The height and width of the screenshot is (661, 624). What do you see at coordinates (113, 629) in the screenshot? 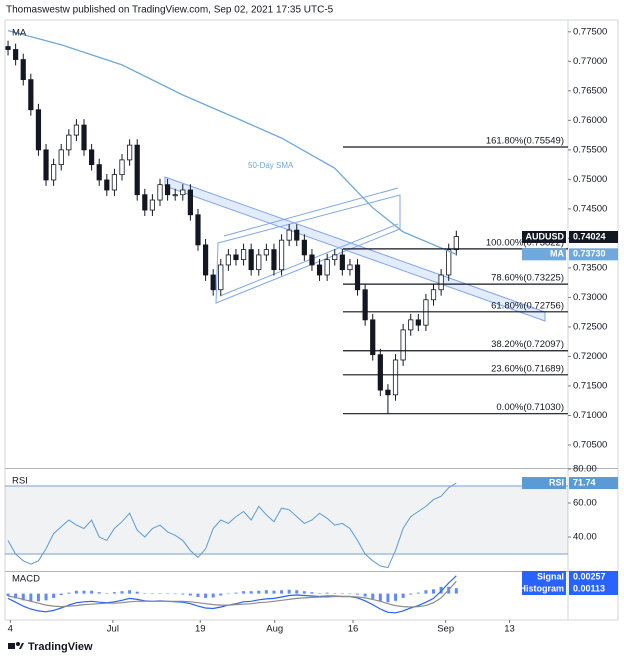
I see `x-tick-label: Jul` at bounding box center [113, 629].